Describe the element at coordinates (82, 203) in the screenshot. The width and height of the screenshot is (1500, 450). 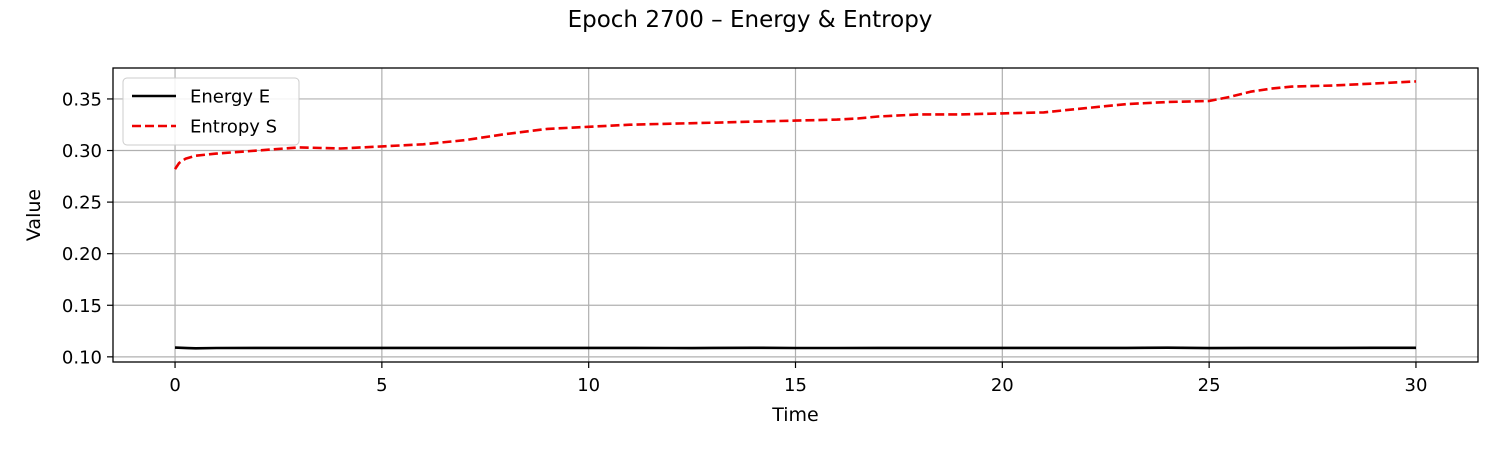
I see `y-tick-label: 0.25` at that location.